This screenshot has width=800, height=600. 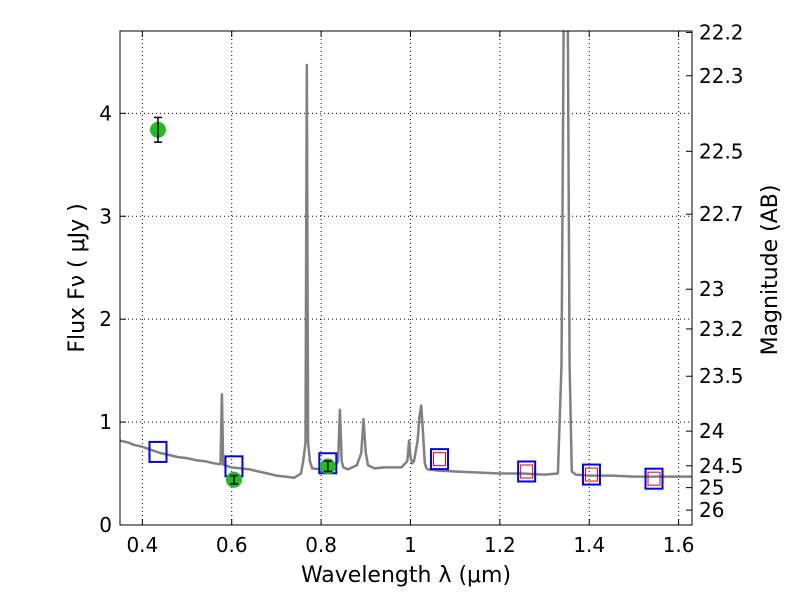 I want to click on x-tick-label: 1.4, so click(x=589, y=545).